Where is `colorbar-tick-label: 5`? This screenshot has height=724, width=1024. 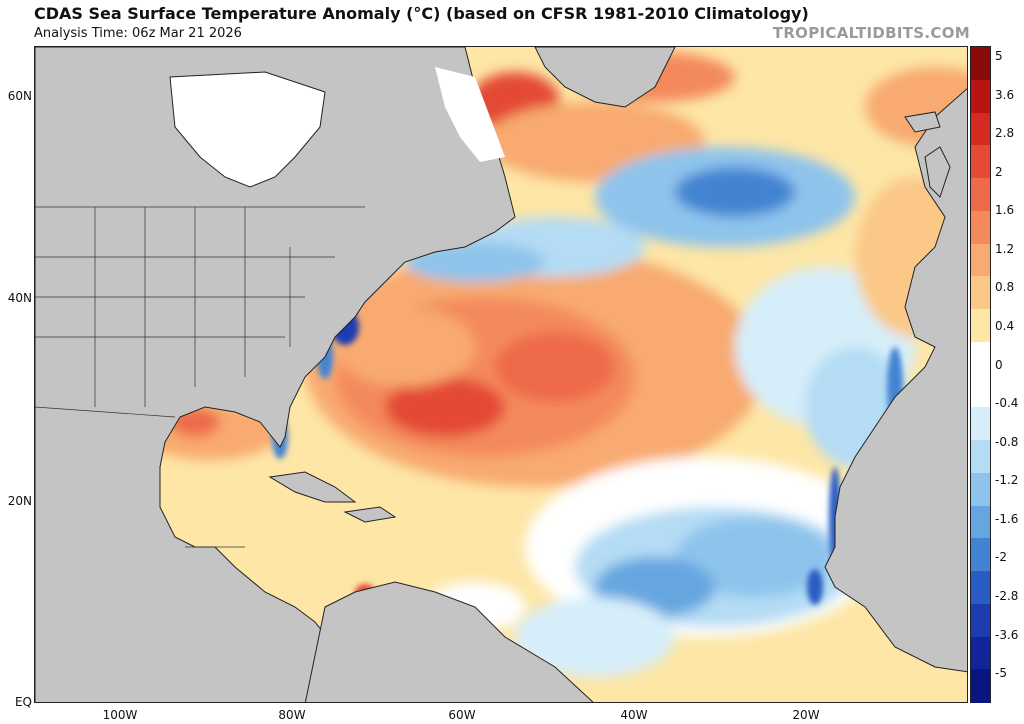 colorbar-tick-label: 5 is located at coordinates (999, 56).